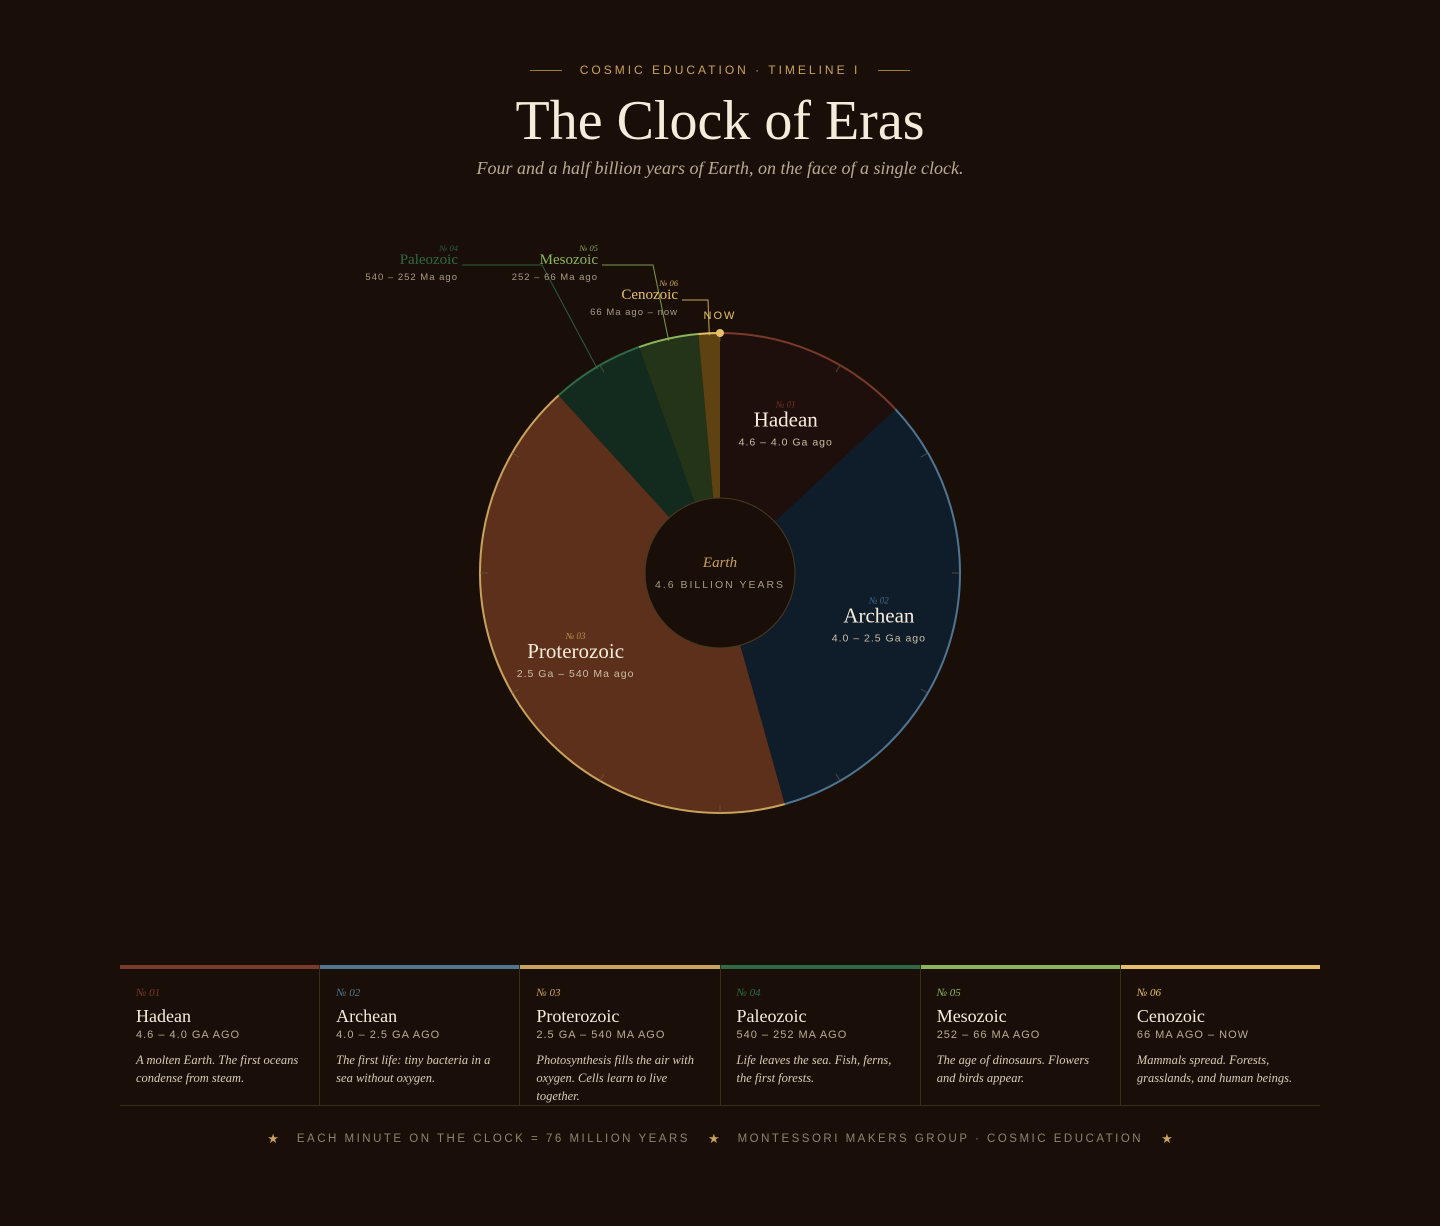 The image size is (1440, 1226). What do you see at coordinates (388, 1035) in the screenshot?
I see `card-range: 4.0 – 2.5 GA AGO` at bounding box center [388, 1035].